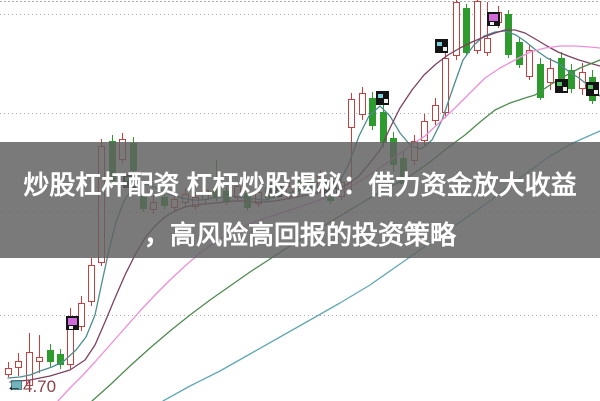 Image resolution: width=600 pixels, height=401 pixels. Describe the element at coordinates (40, 386) in the screenshot. I see `price-label-value: 4.70` at that location.